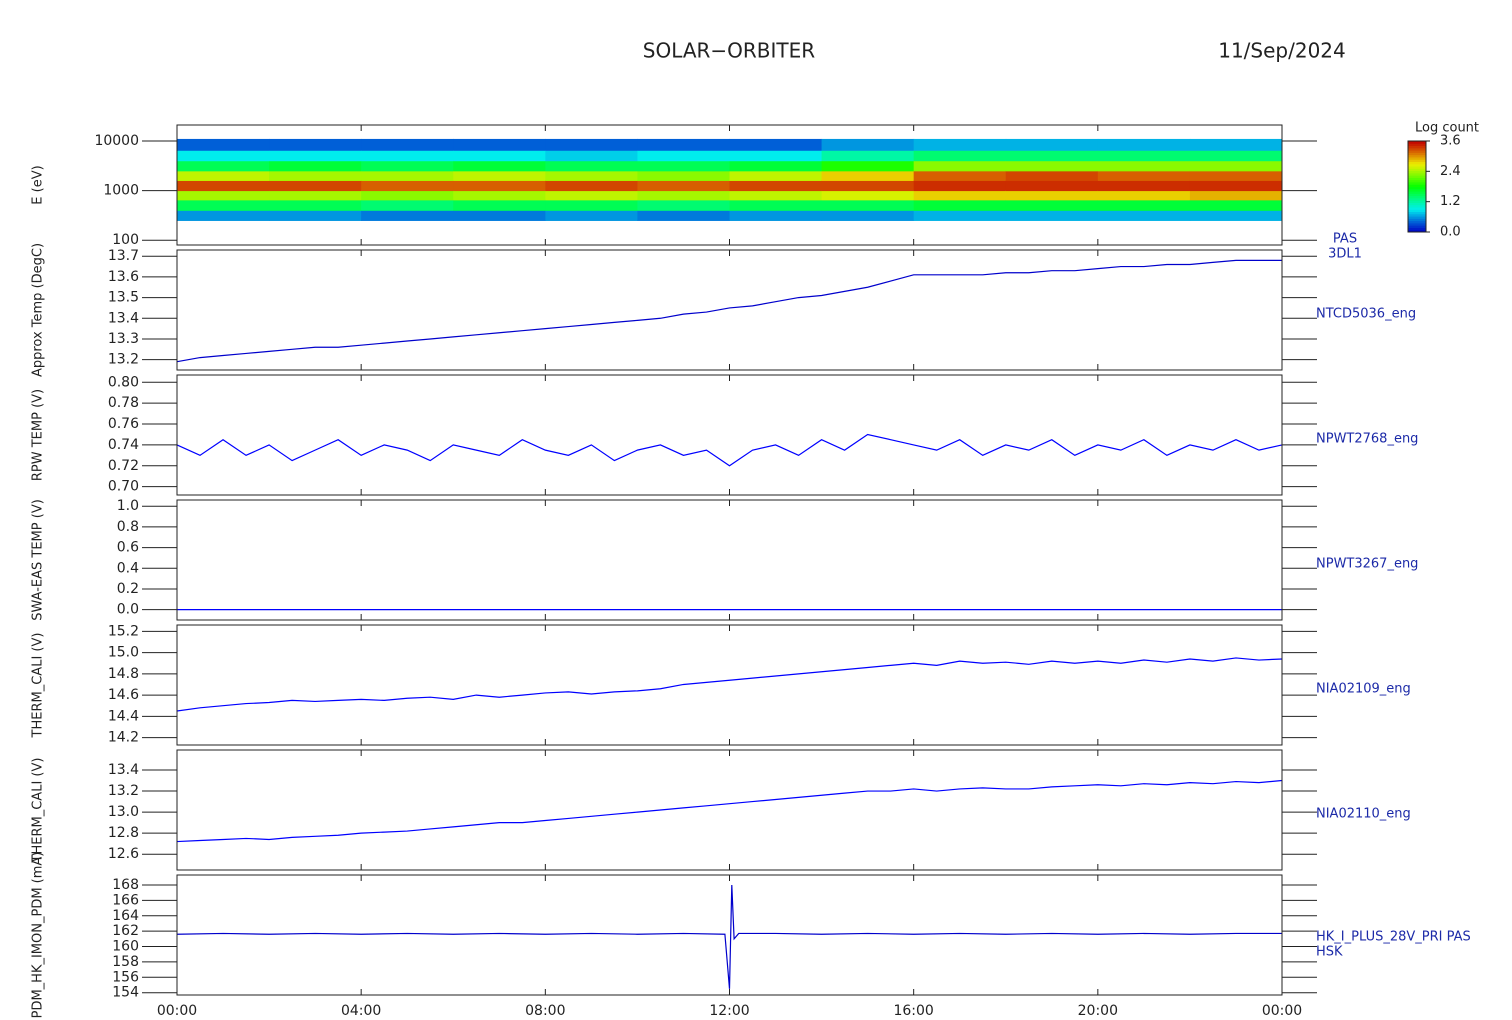  I want to click on y-tick-label: 0.8, so click(128, 527).